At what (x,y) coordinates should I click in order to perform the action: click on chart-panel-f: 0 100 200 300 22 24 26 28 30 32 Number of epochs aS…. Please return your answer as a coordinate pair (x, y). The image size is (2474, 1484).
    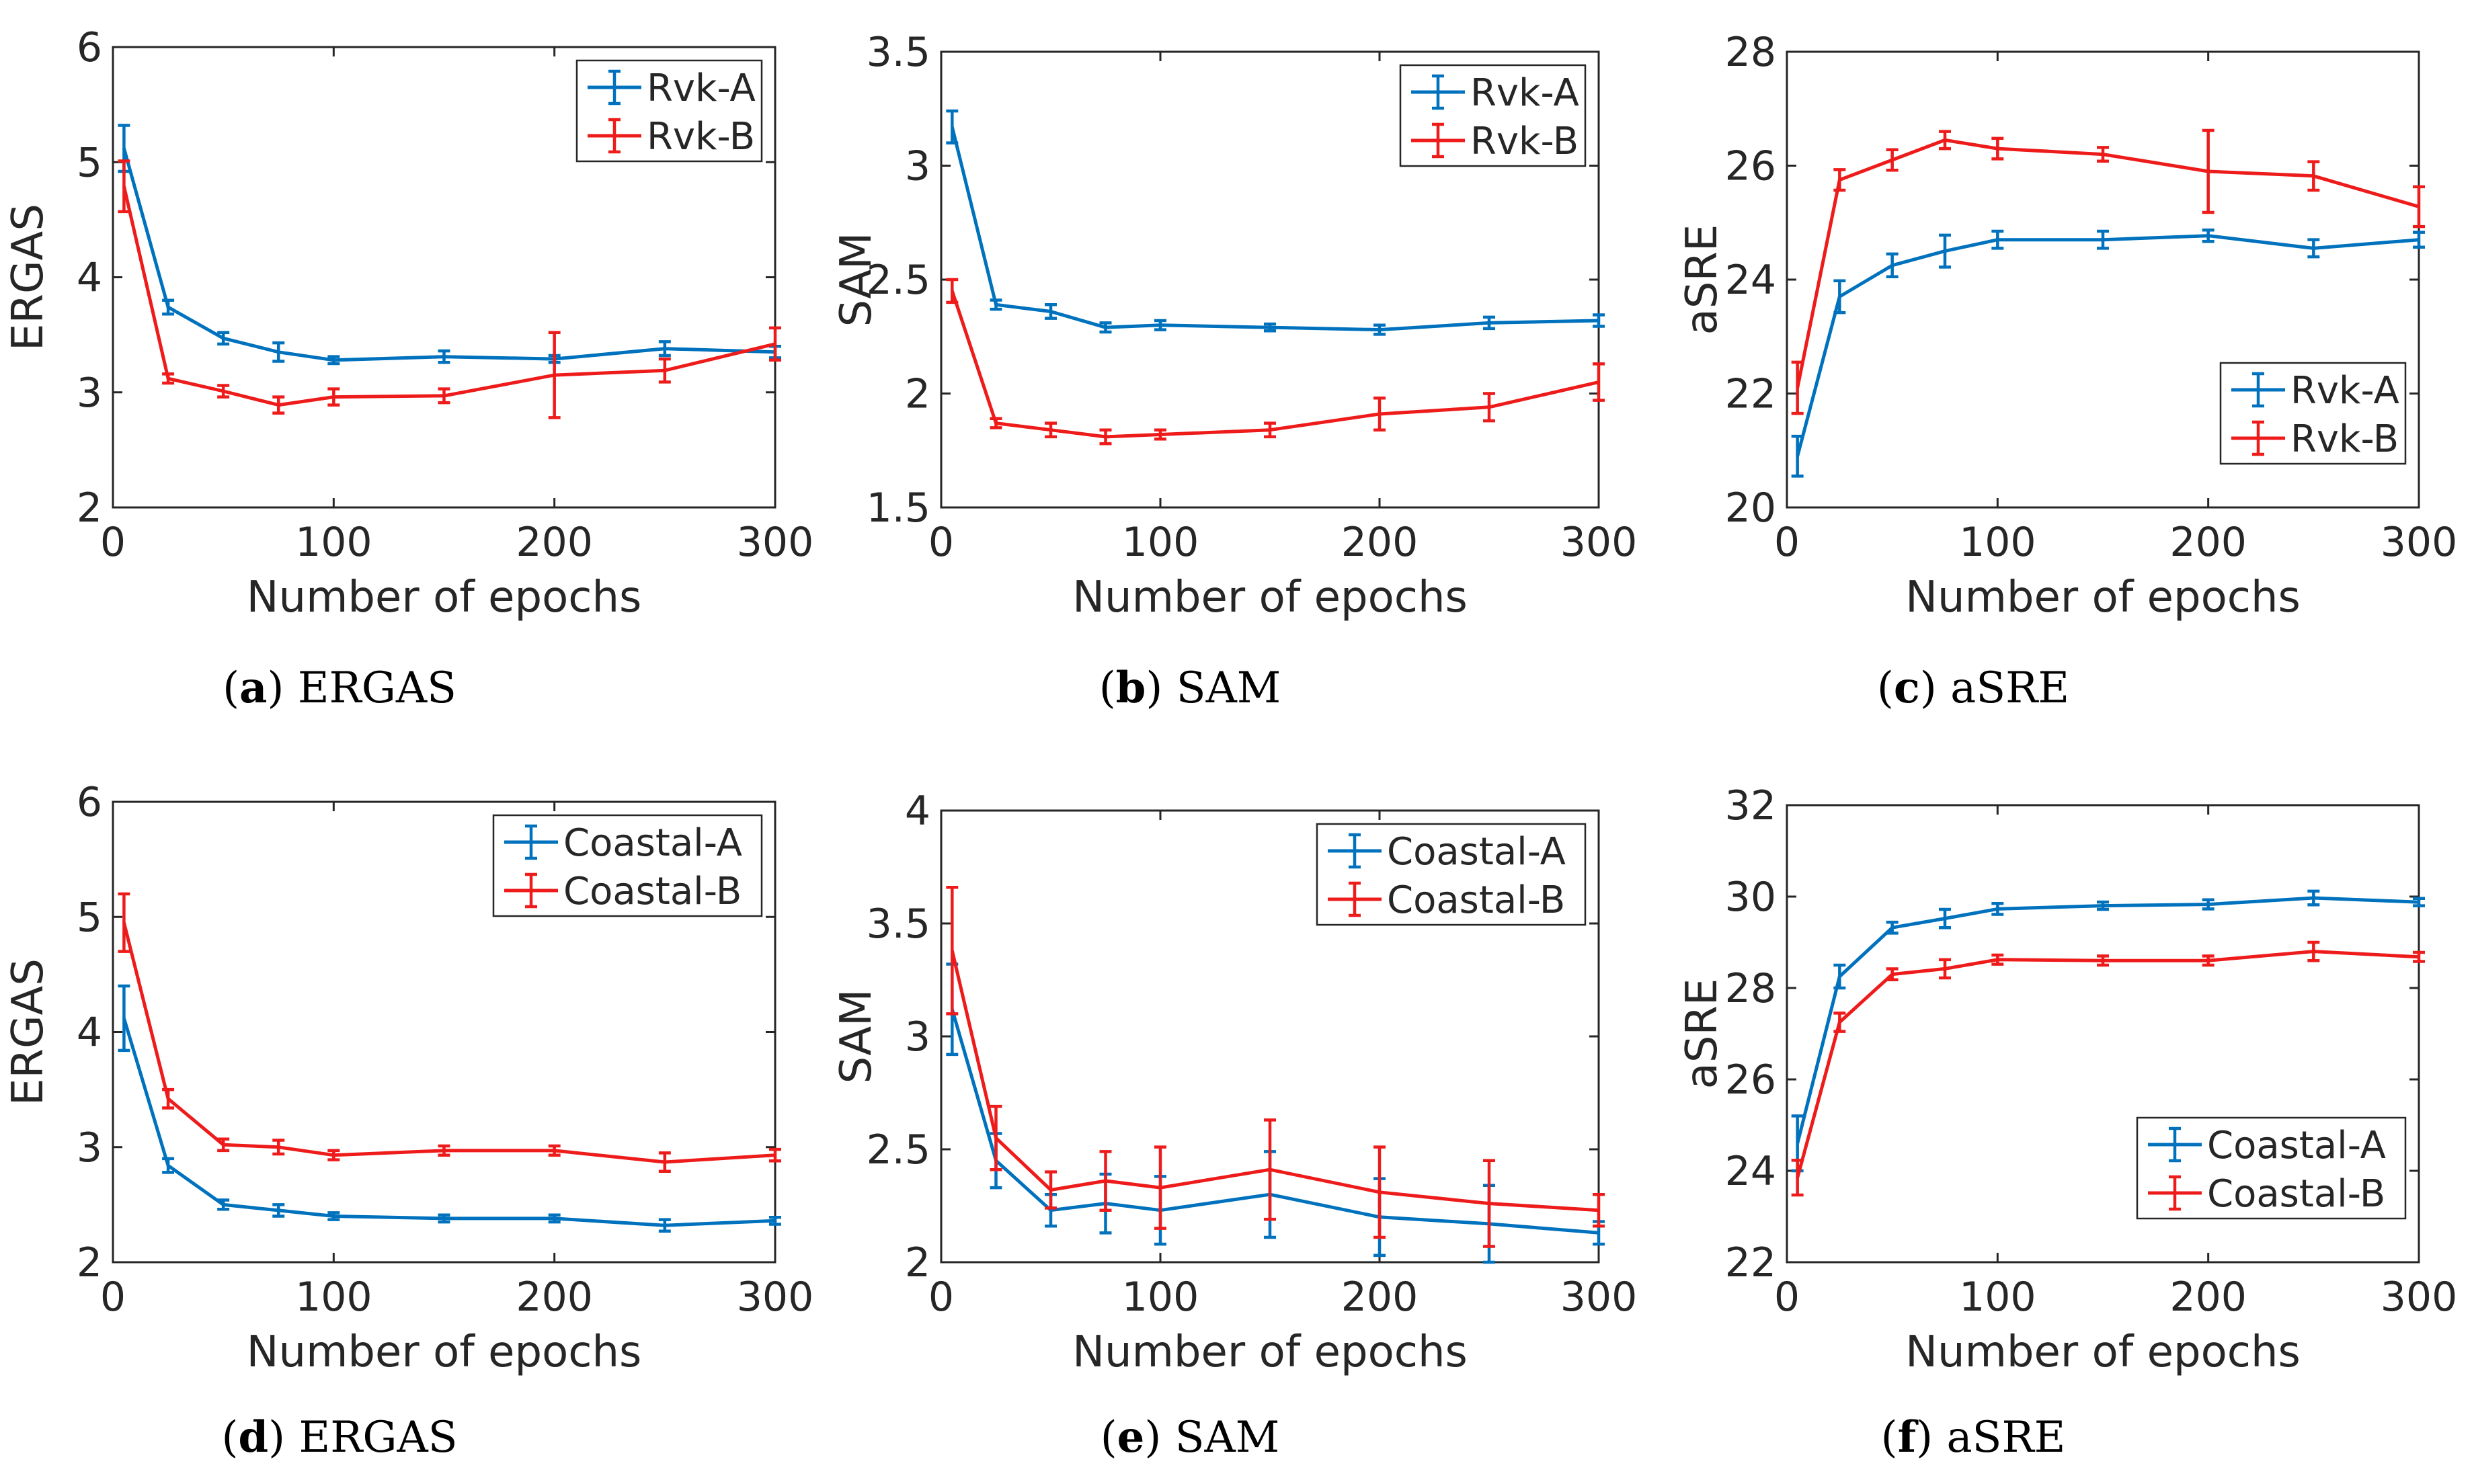
    Looking at the image, I should click on (2067, 1122).